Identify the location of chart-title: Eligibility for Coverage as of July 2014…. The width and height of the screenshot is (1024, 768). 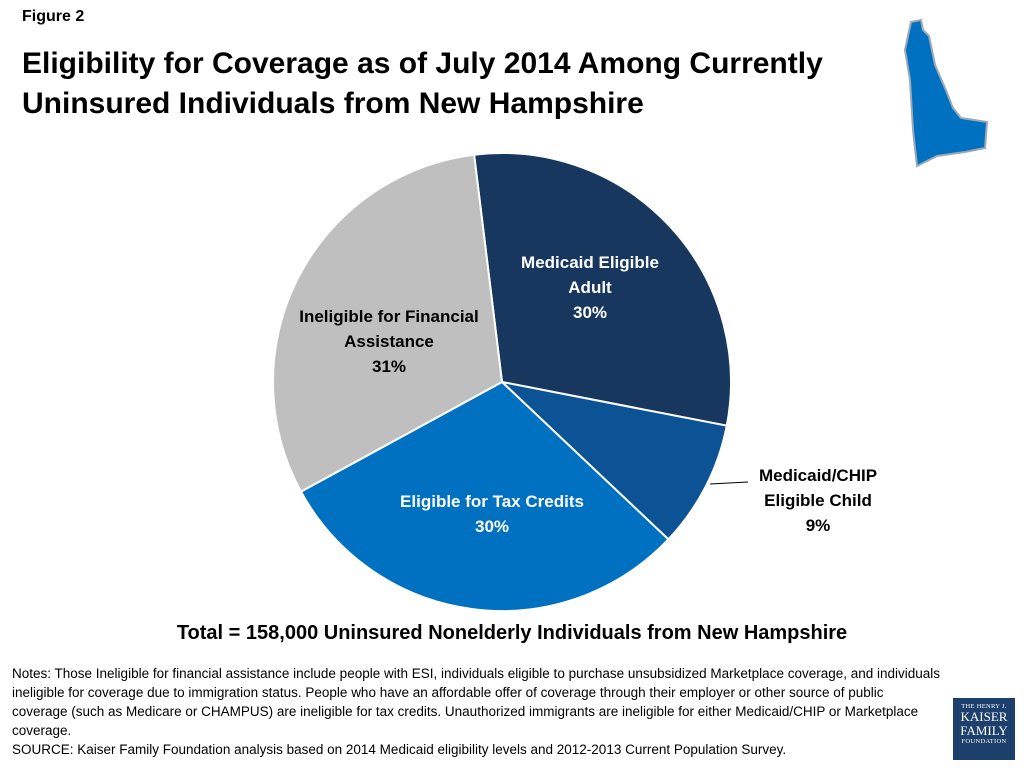
(452, 84).